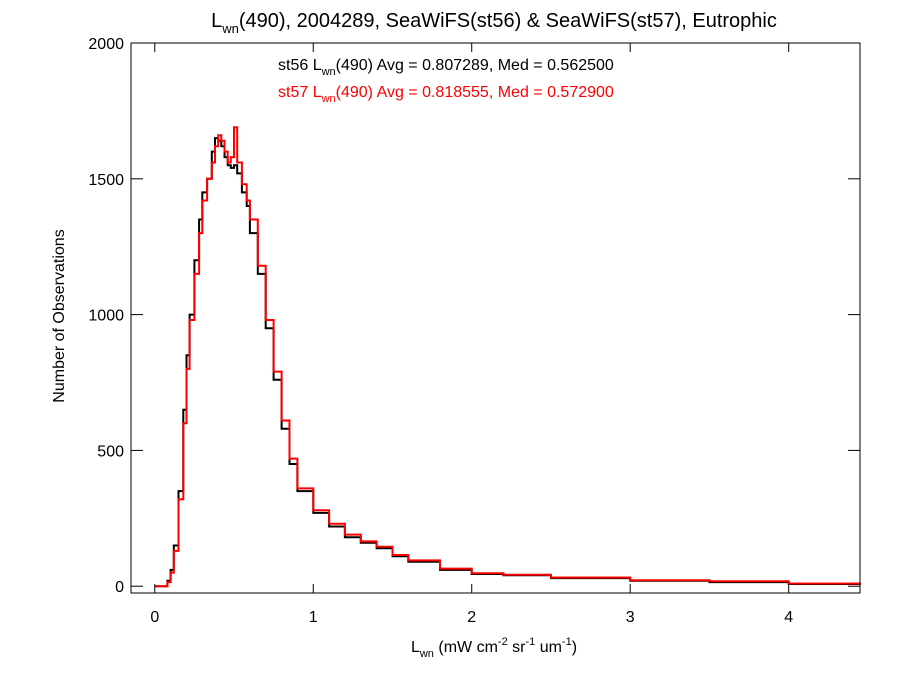  Describe the element at coordinates (475, 65) in the screenshot. I see `annotation-st56-suffix: (490) Avg = 0.807289, Med = 0.562500` at that location.